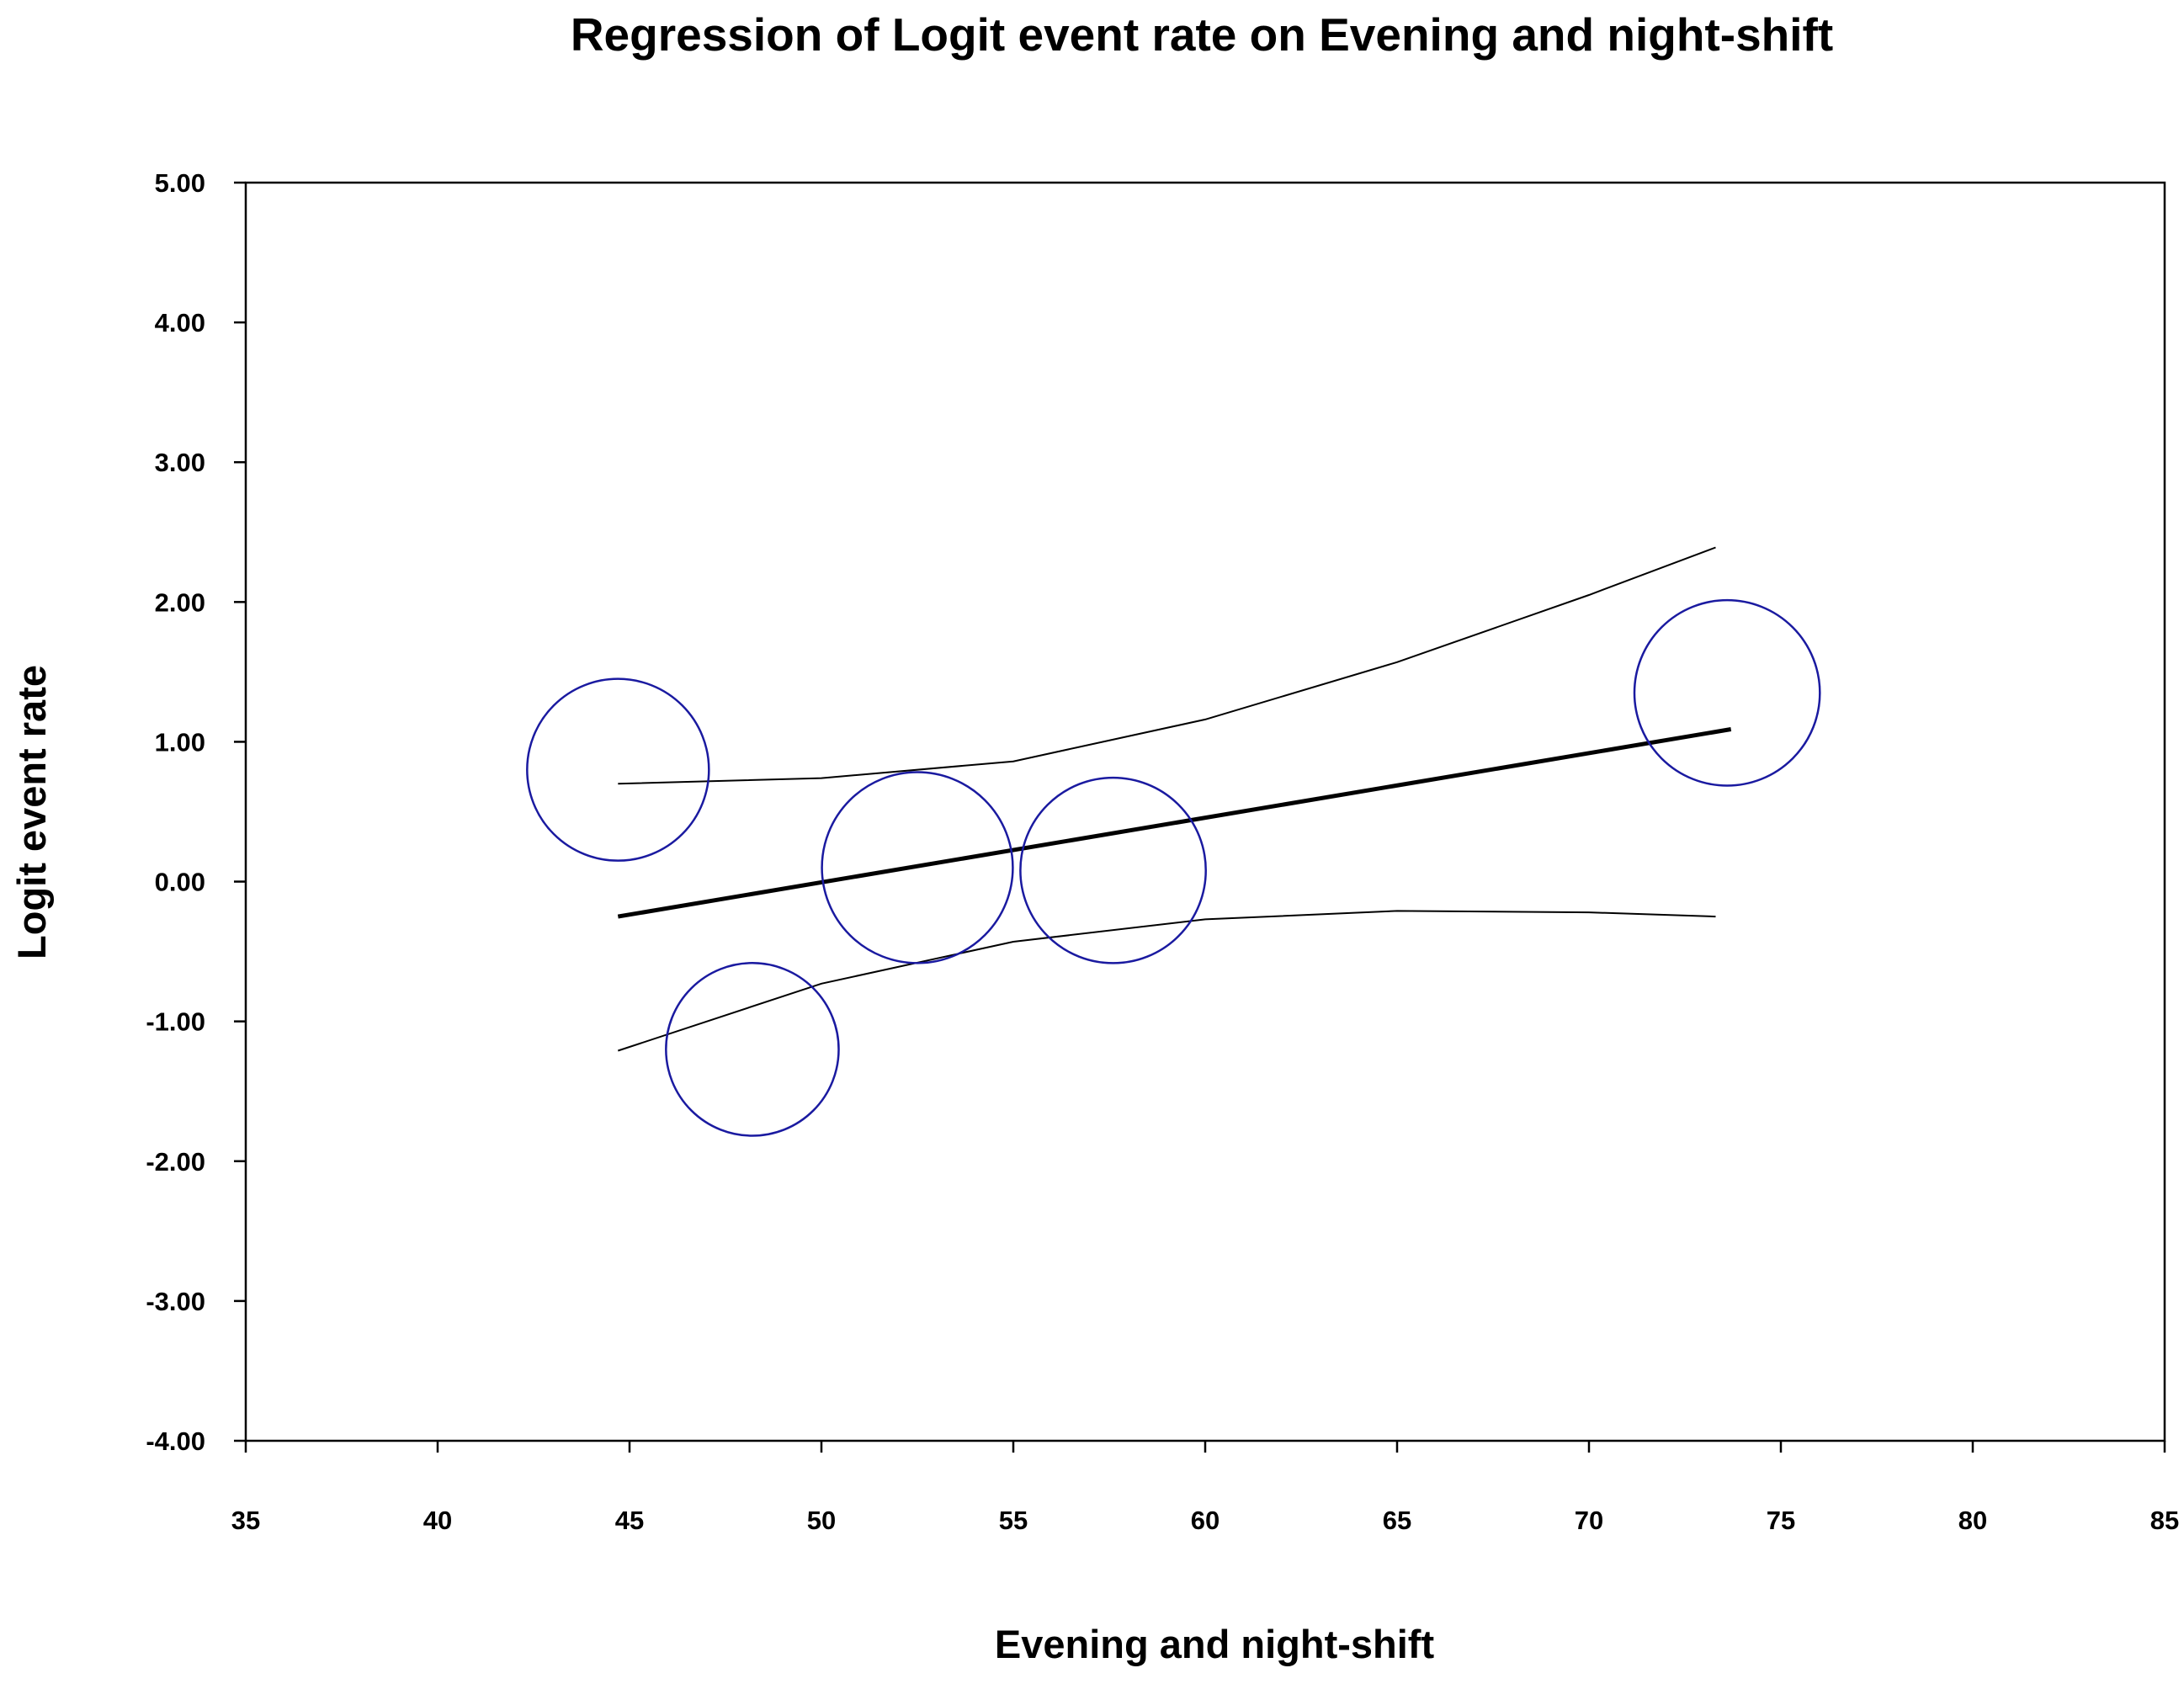 Image resolution: width=2184 pixels, height=1684 pixels. What do you see at coordinates (1781, 1520) in the screenshot?
I see `x-tick-label: 75` at bounding box center [1781, 1520].